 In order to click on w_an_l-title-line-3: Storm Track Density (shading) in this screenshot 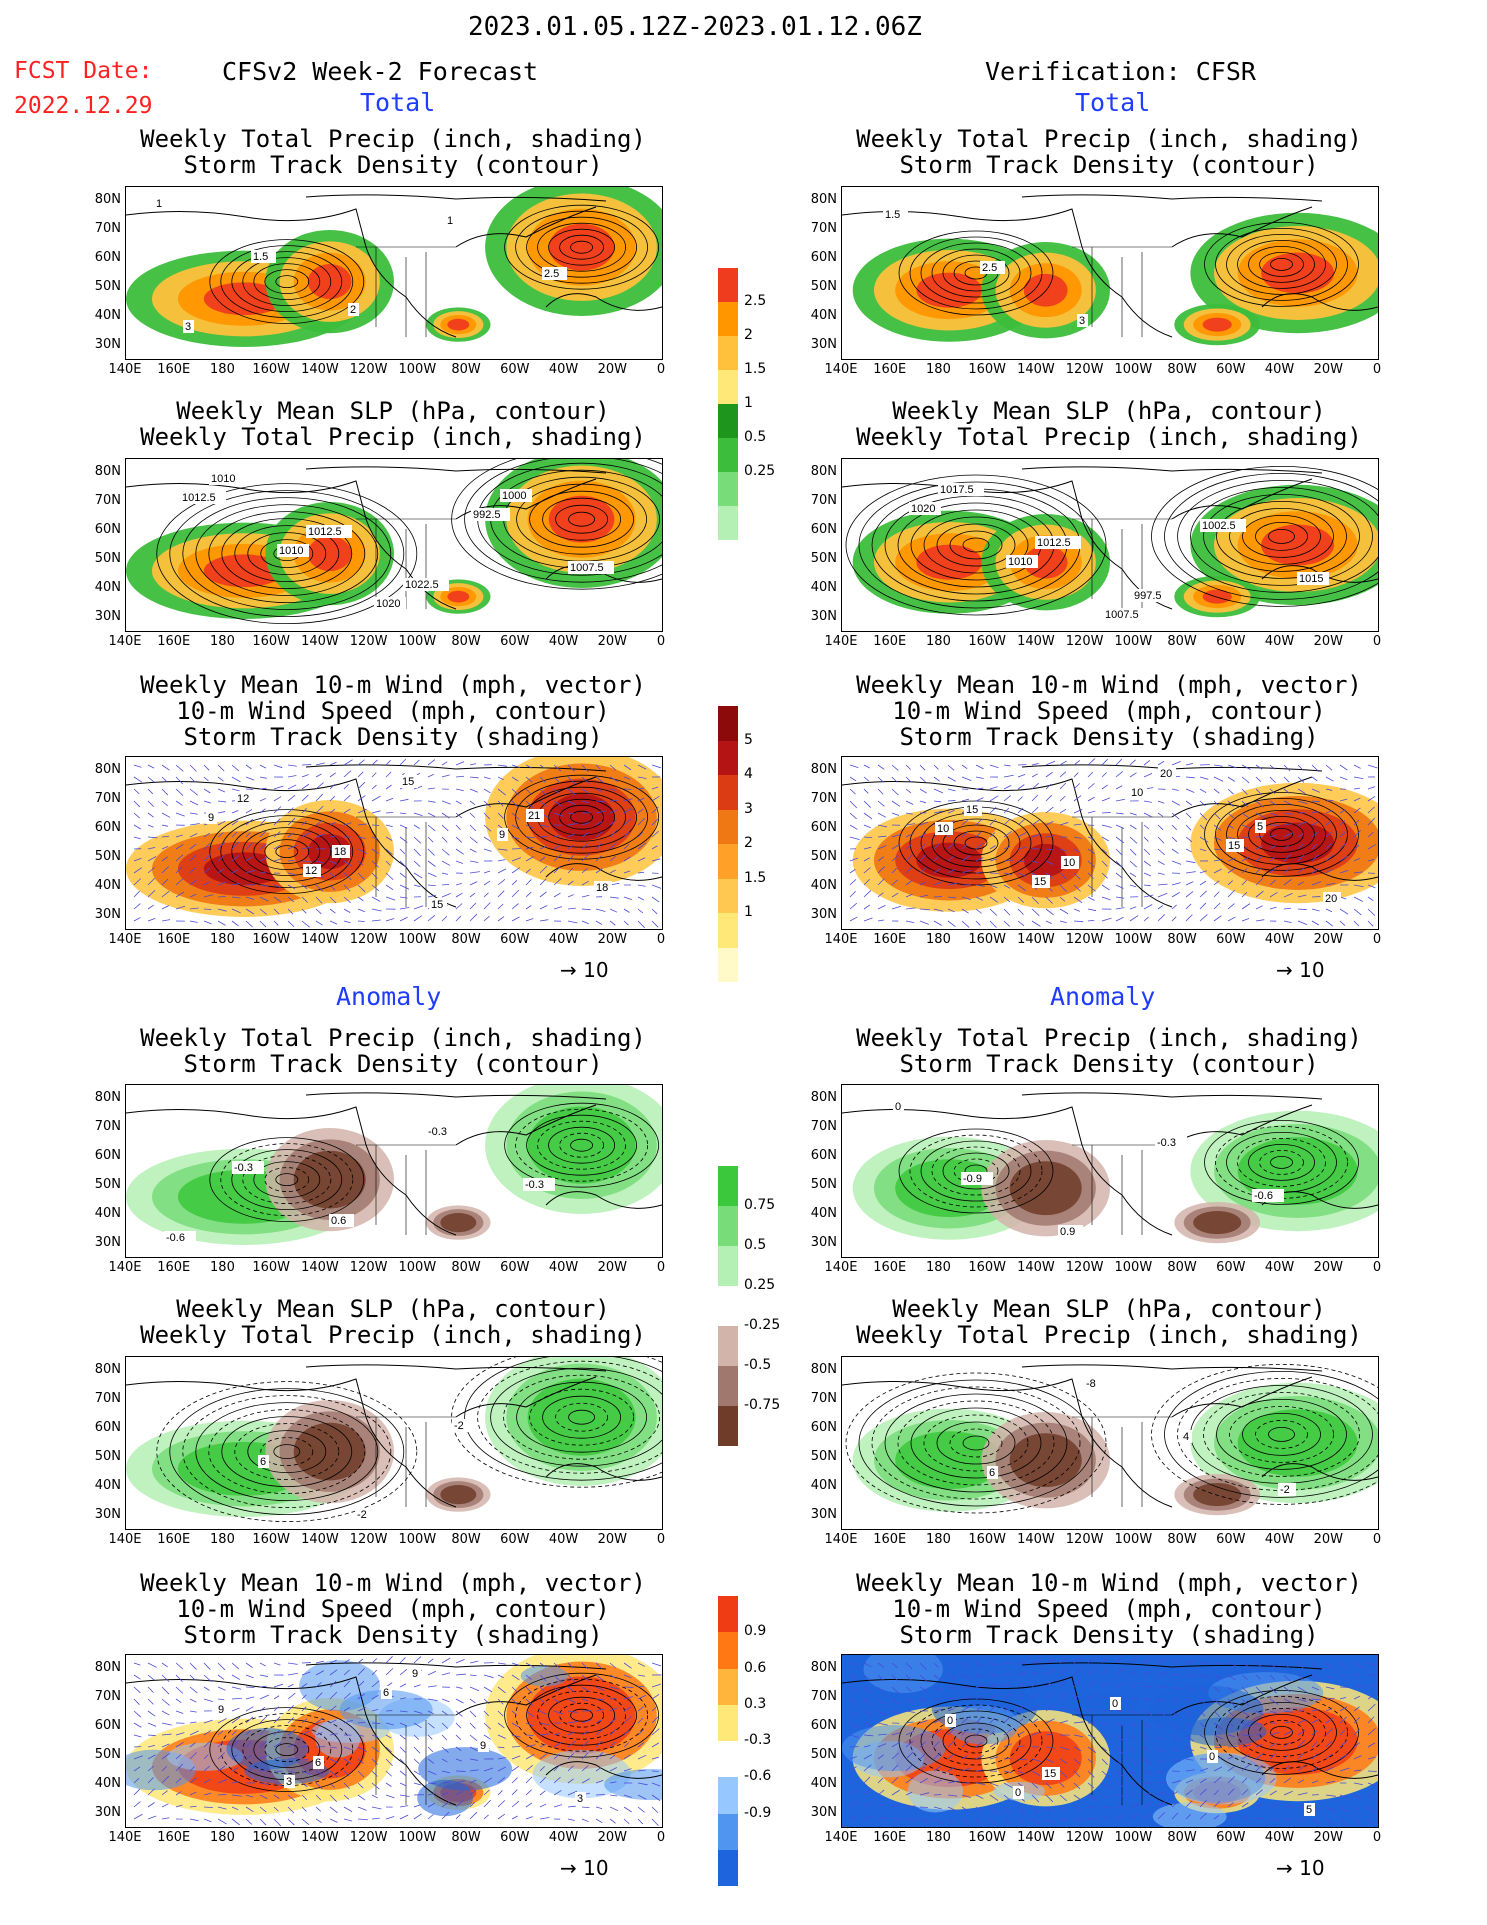, I will do `click(393, 1635)`.